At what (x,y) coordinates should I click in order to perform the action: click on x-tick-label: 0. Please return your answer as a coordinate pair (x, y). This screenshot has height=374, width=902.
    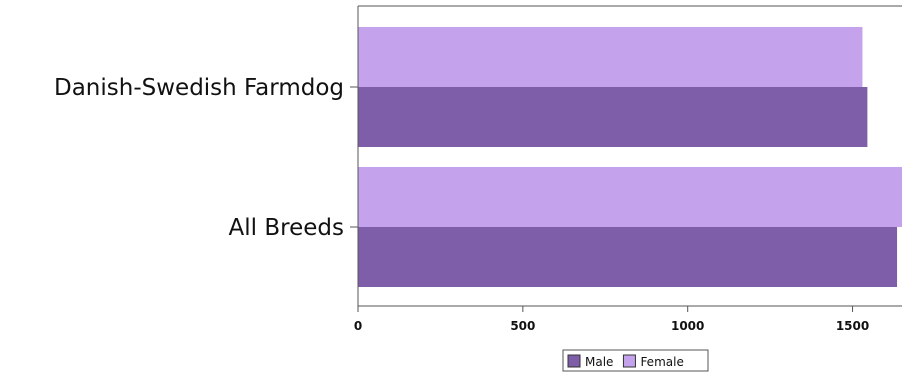
    Looking at the image, I should click on (358, 326).